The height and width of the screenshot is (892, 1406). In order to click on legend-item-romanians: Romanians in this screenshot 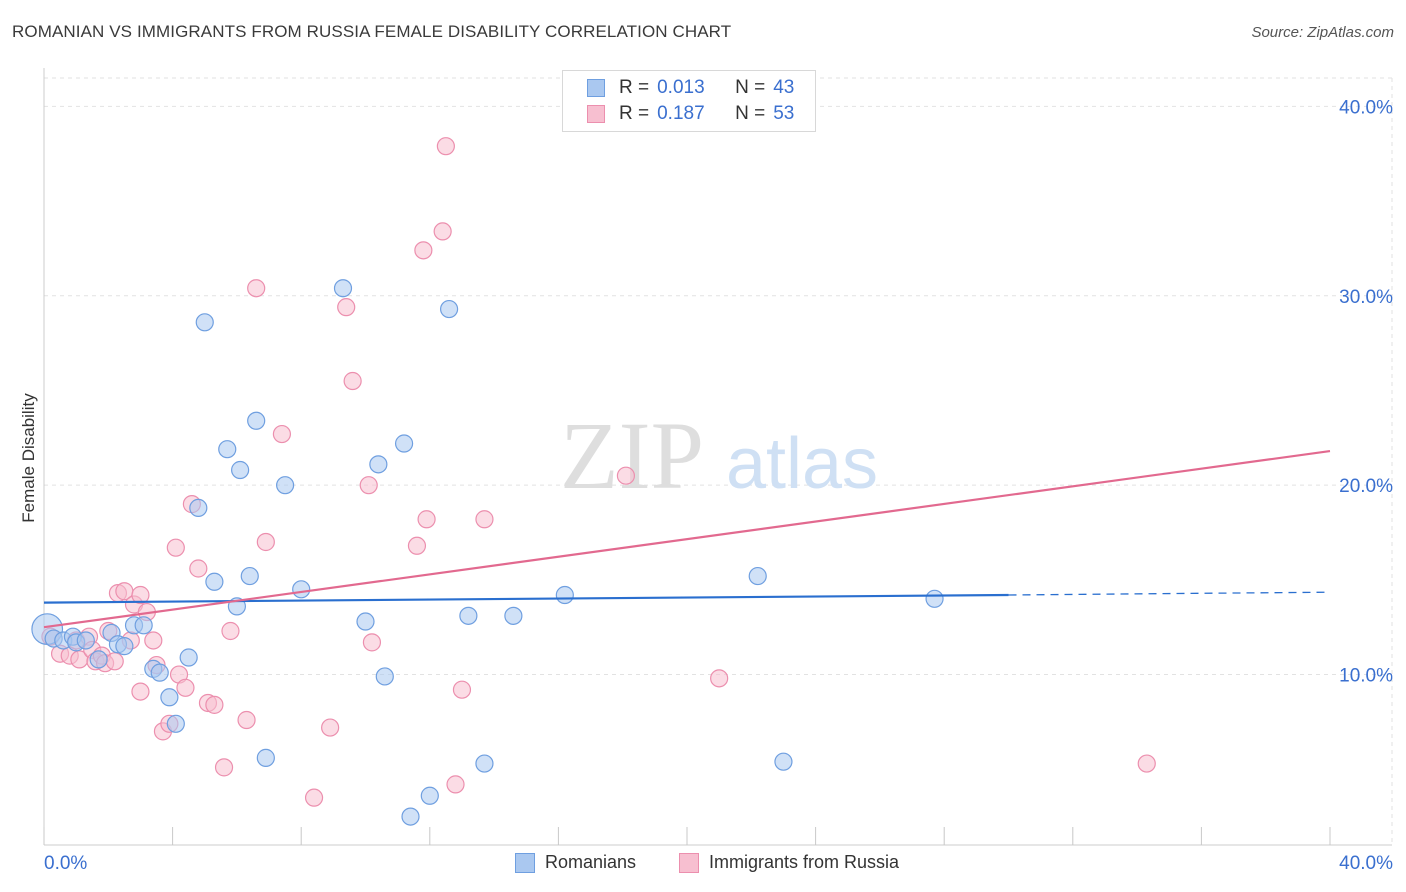, I will do `click(575, 862)`.